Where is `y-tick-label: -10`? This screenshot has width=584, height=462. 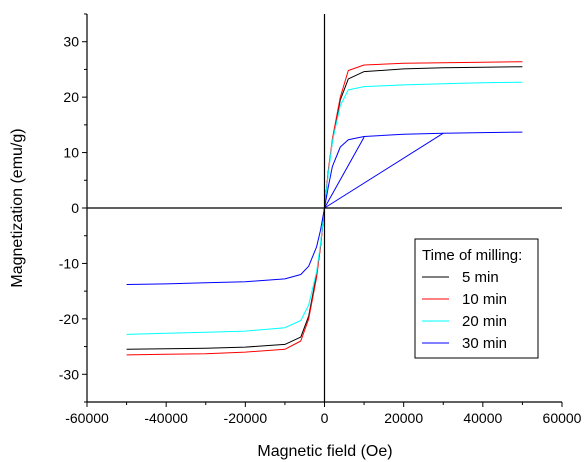
y-tick-label: -10 is located at coordinates (69, 263).